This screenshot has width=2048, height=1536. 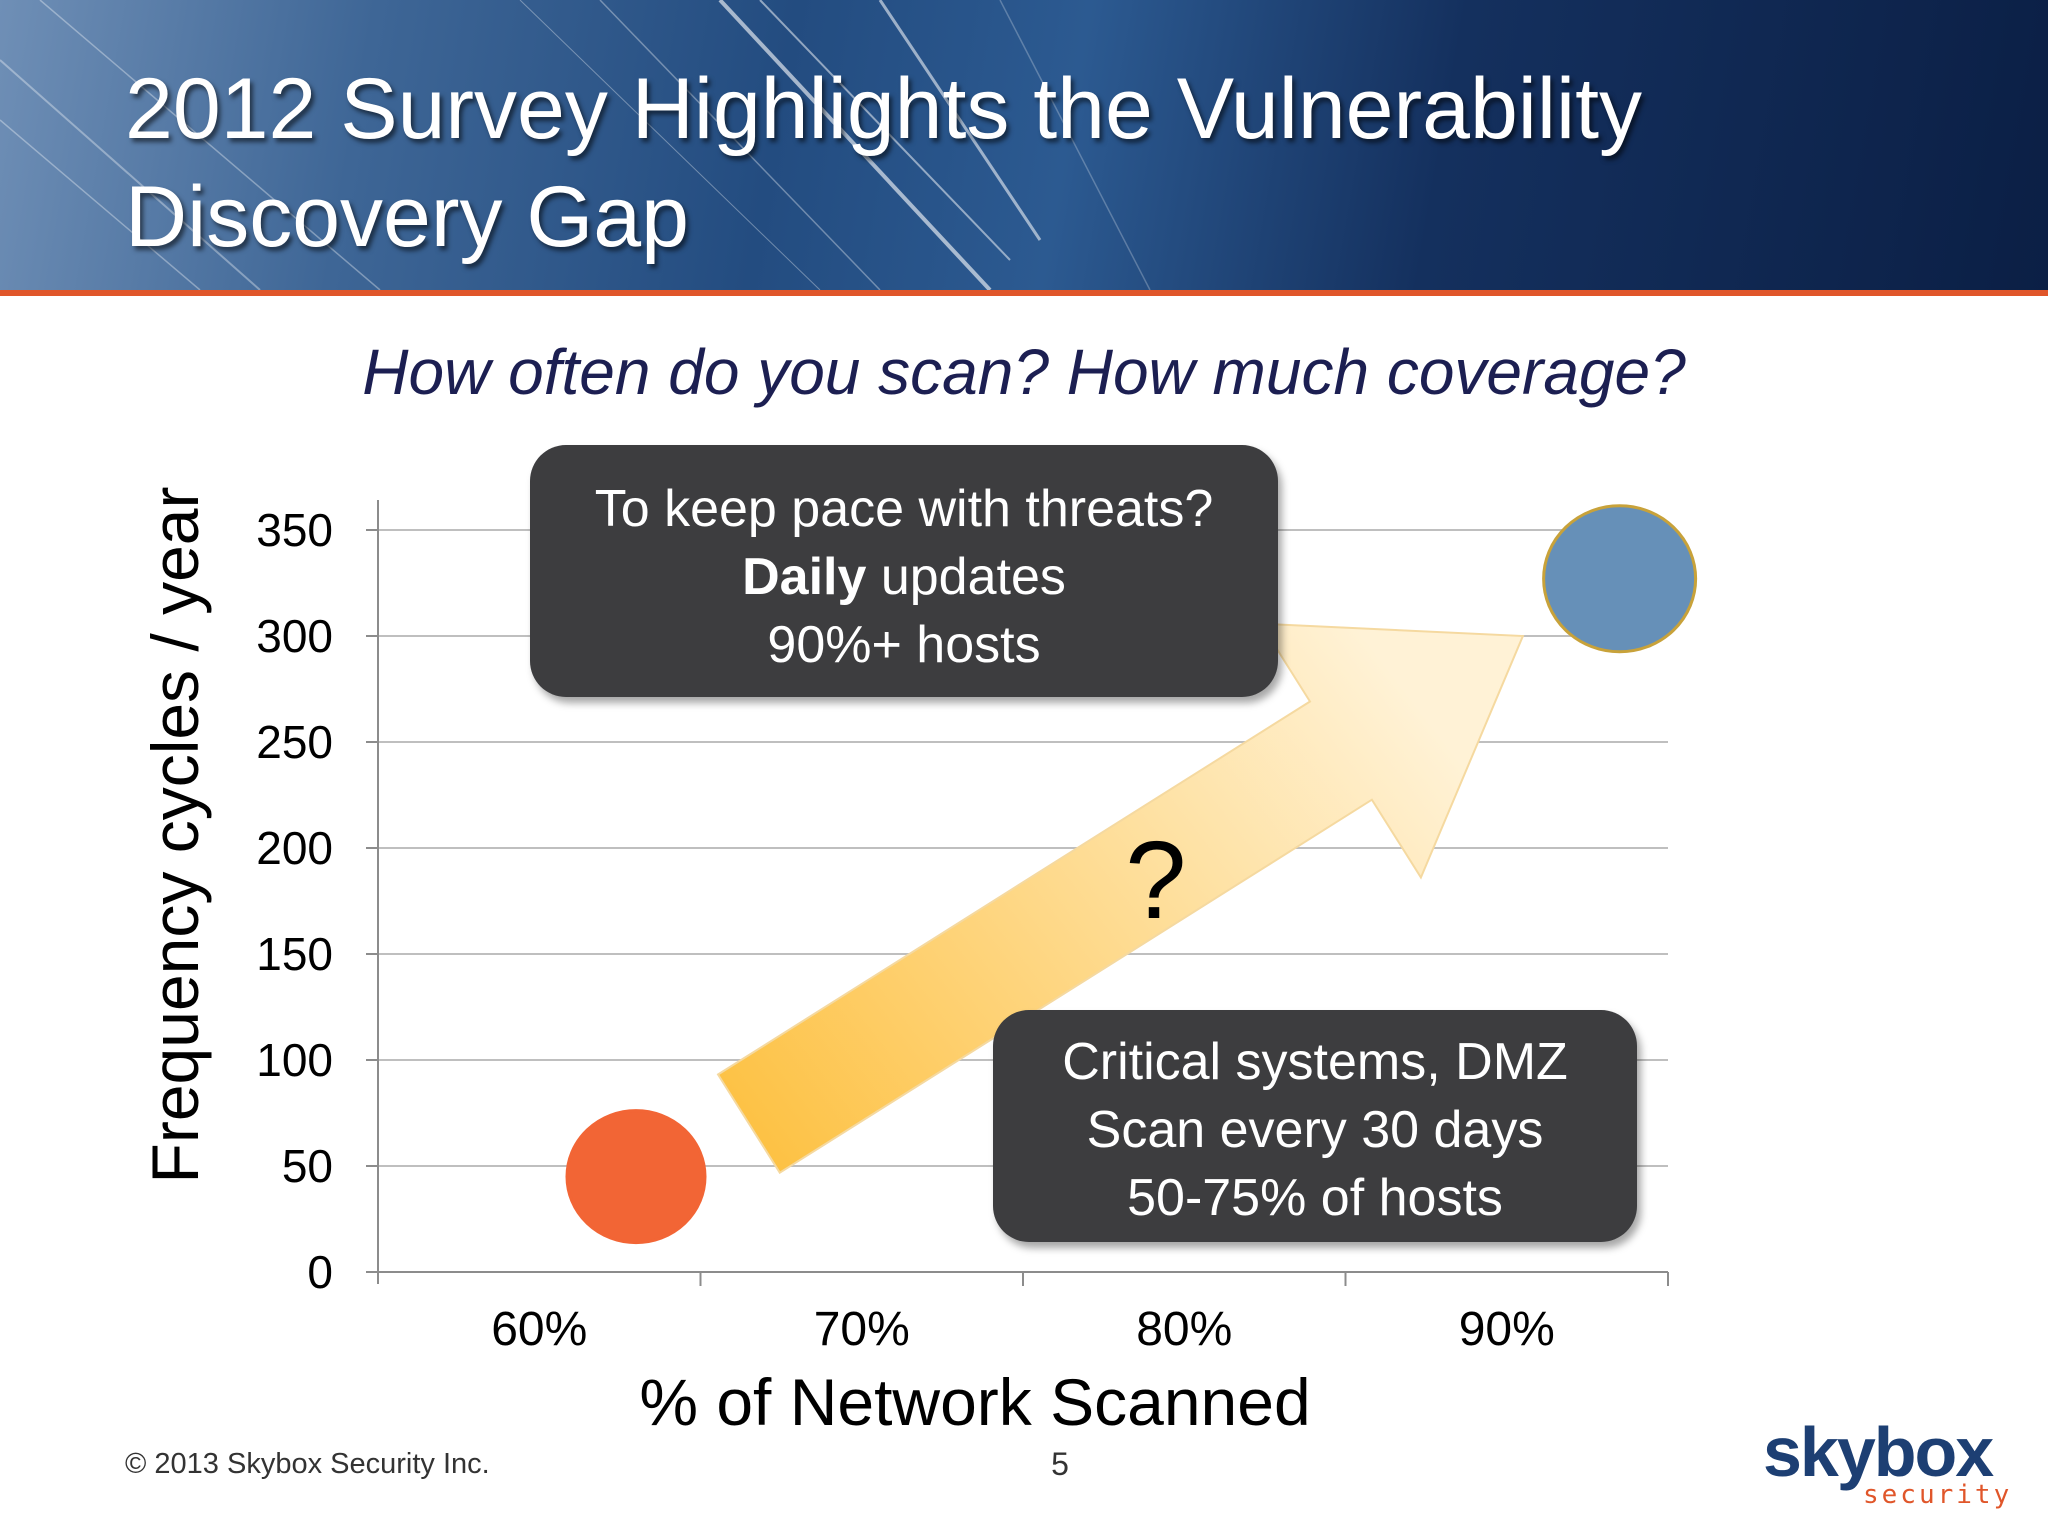 What do you see at coordinates (1878, 1452) in the screenshot?
I see `logo-wordmark: skybox` at bounding box center [1878, 1452].